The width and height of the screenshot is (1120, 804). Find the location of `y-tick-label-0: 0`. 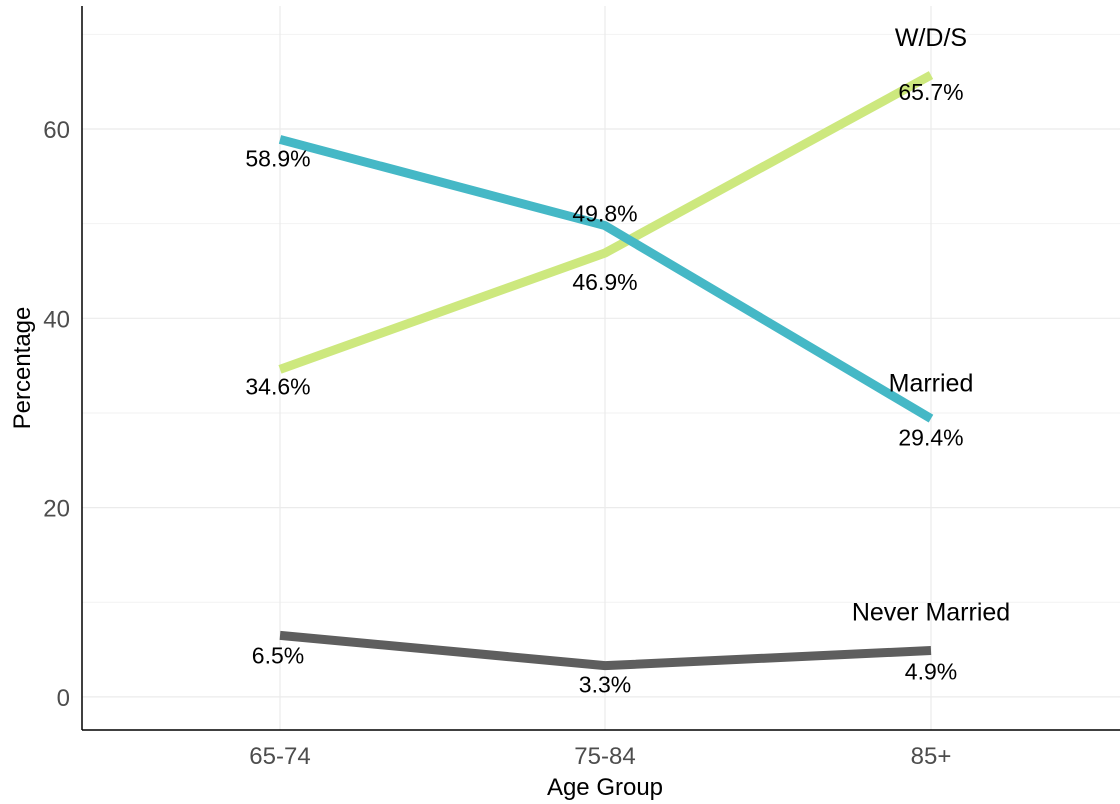

y-tick-label-0: 0 is located at coordinates (63, 698).